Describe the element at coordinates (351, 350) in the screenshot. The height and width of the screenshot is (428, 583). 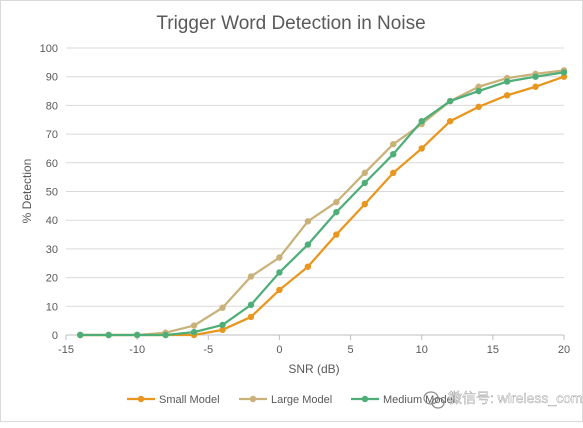
I see `x-tick-label: 5` at that location.